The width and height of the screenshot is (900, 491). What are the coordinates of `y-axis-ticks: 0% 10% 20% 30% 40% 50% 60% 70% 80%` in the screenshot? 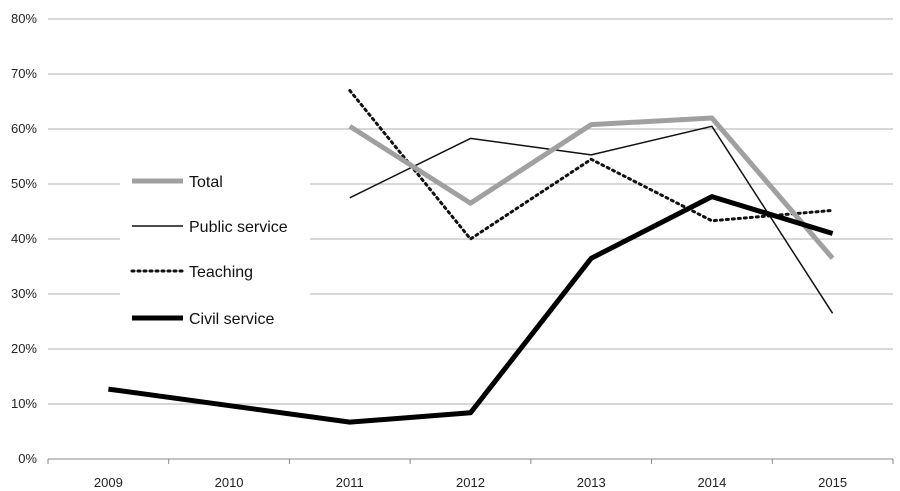 It's located at (24, 238).